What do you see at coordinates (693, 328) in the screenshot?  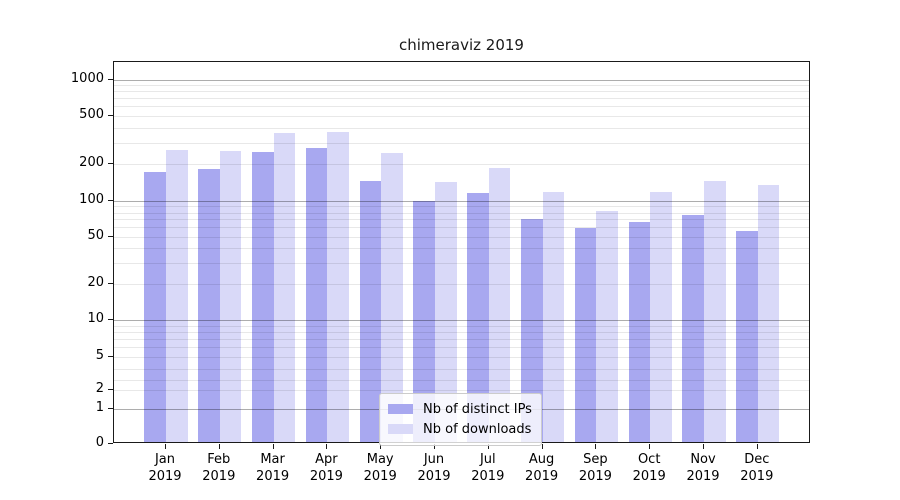 I see `bar-distinct-ips-nov` at bounding box center [693, 328].